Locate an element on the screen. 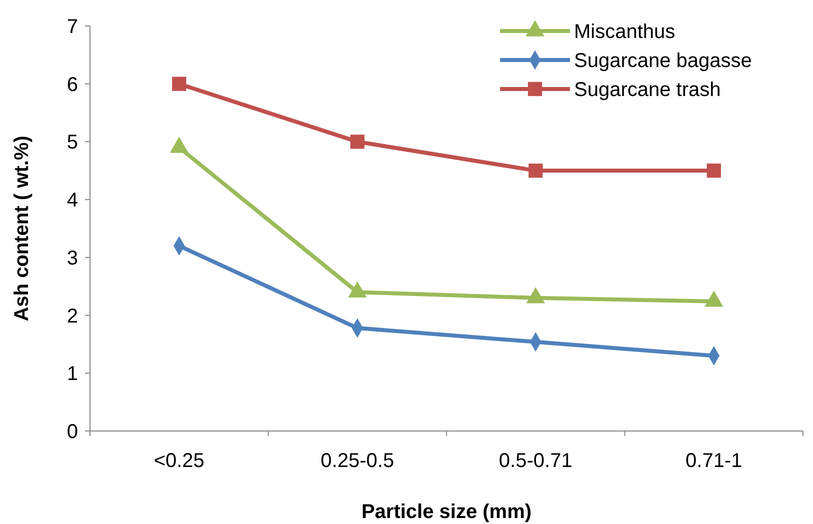 The height and width of the screenshot is (524, 813). y-tick-label: 3 is located at coordinates (72, 258).